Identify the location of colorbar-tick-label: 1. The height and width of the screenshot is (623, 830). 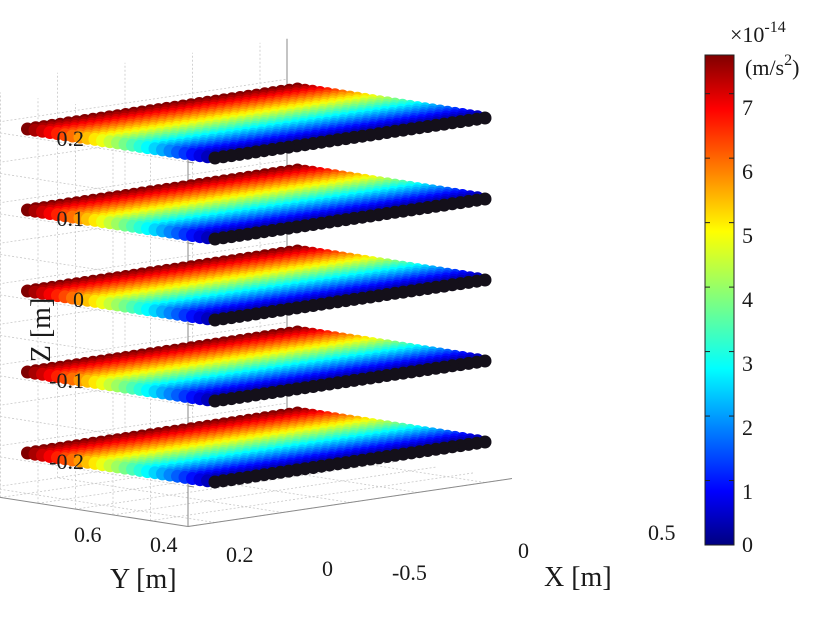
(747, 491).